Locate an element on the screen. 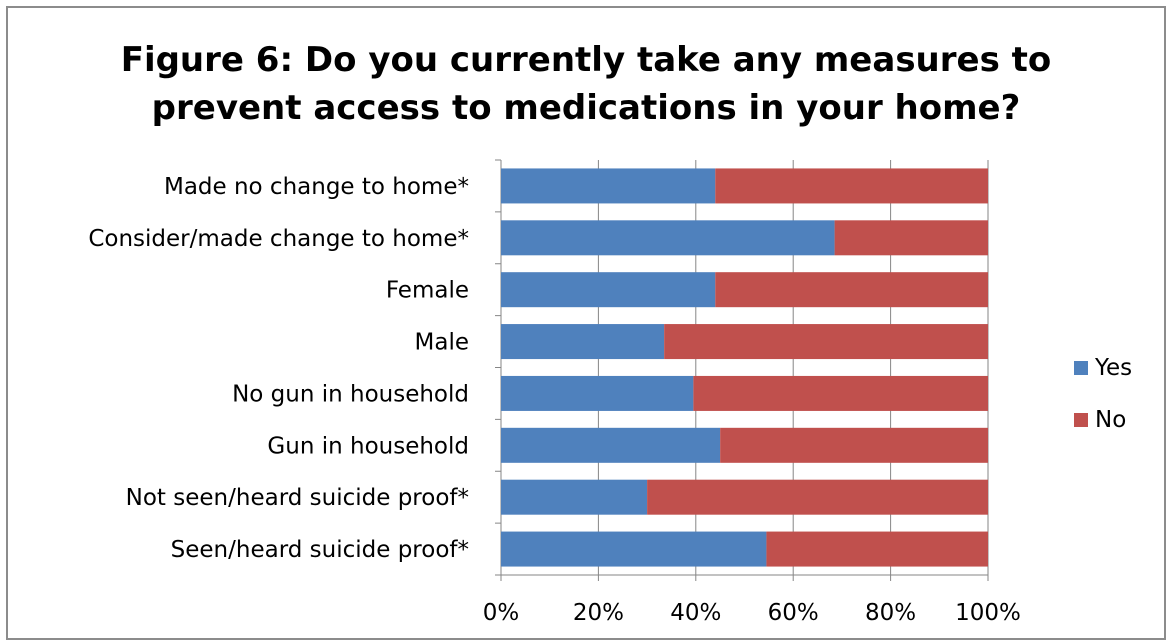 The width and height of the screenshot is (1172, 643). category-label: Seen/heard suicide proof* is located at coordinates (320, 550).